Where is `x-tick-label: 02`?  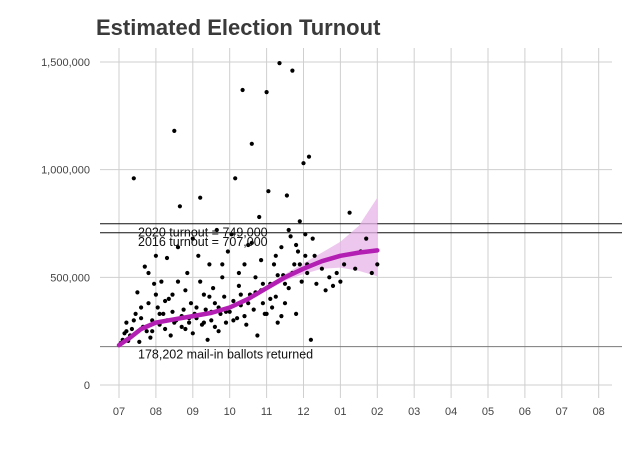
x-tick-label: 02 is located at coordinates (377, 412).